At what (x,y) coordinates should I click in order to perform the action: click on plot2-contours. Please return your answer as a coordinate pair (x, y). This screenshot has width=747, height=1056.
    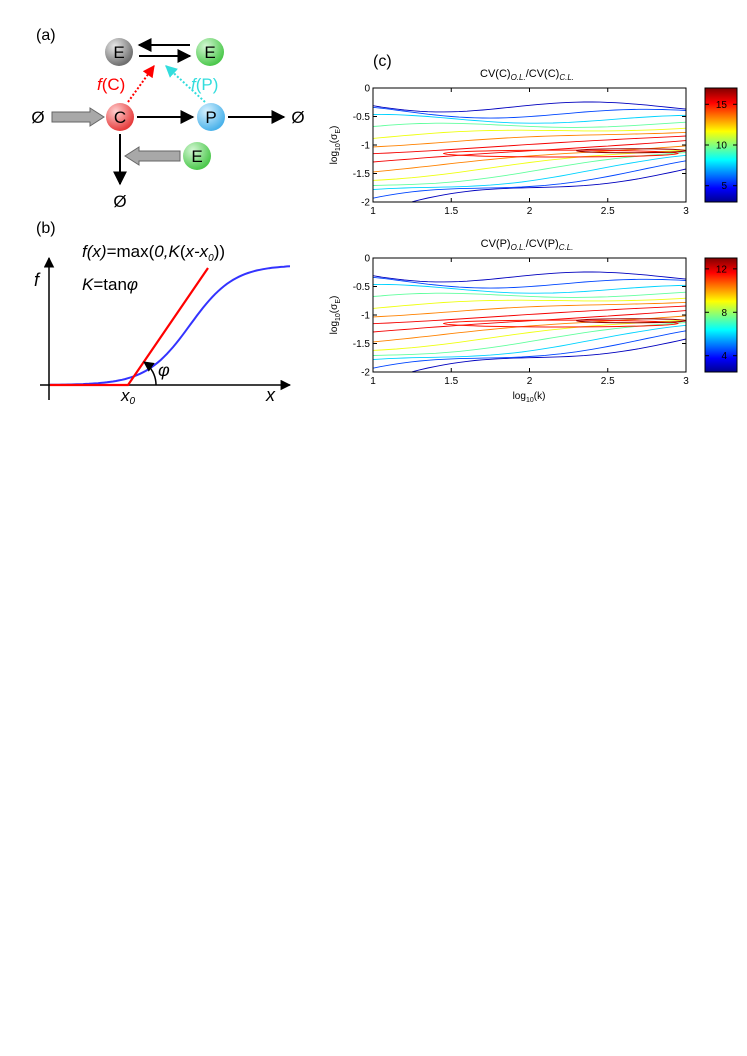
    Looking at the image, I should click on (529, 322).